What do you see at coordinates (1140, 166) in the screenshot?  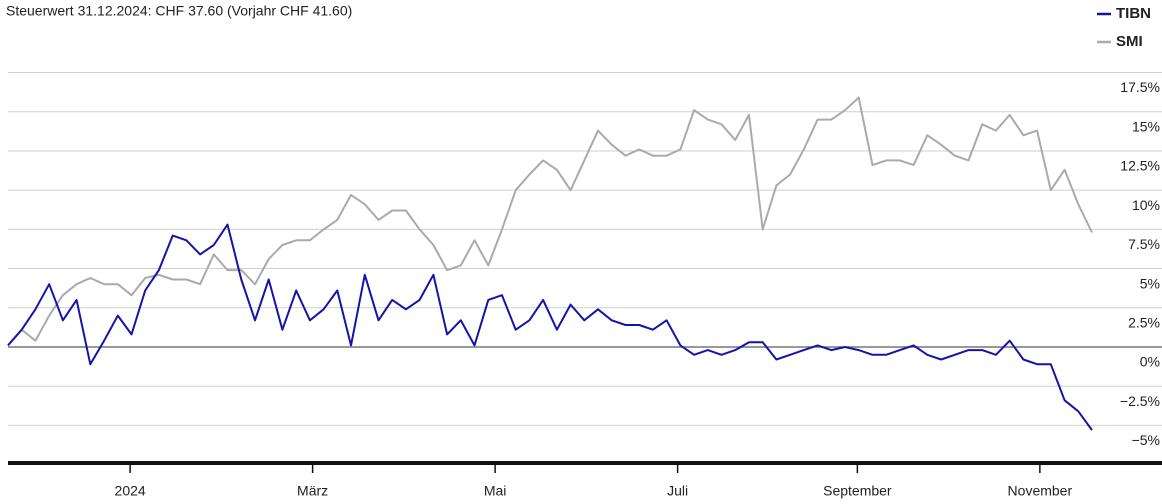 I see `y-tick-label: 12.5%` at bounding box center [1140, 166].